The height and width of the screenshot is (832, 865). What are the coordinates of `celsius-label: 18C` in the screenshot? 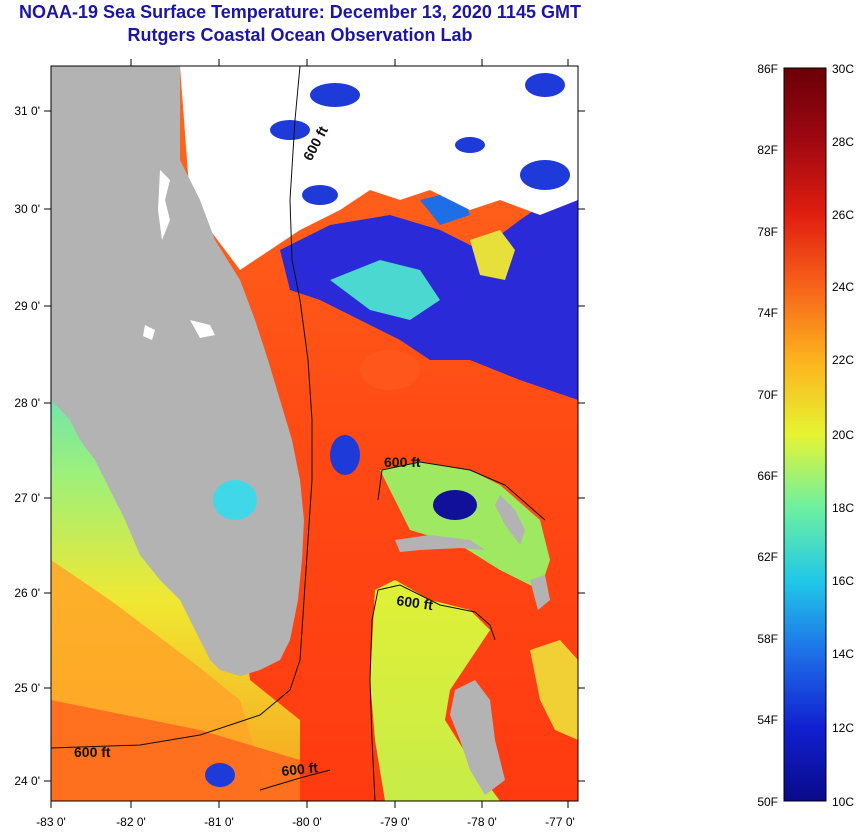 It's located at (843, 508).